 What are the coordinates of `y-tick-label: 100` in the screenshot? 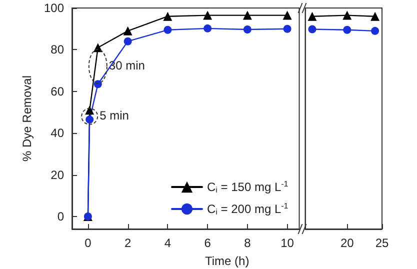 It's located at (54, 8).